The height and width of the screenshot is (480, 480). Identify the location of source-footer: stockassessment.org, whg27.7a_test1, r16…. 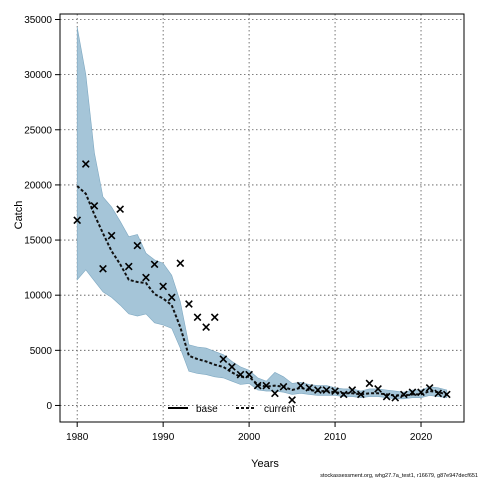
(399, 476).